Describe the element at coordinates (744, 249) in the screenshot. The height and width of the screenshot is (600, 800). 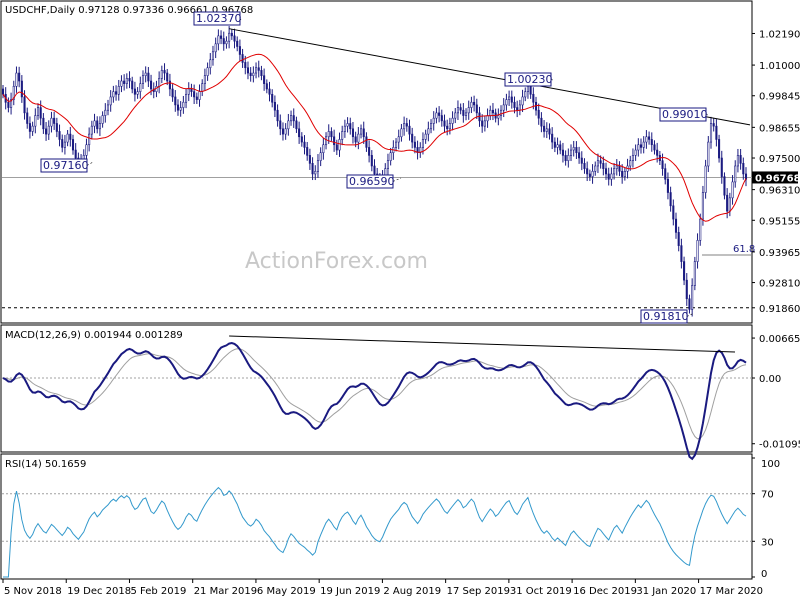
I see `fib-label: 61.8` at that location.